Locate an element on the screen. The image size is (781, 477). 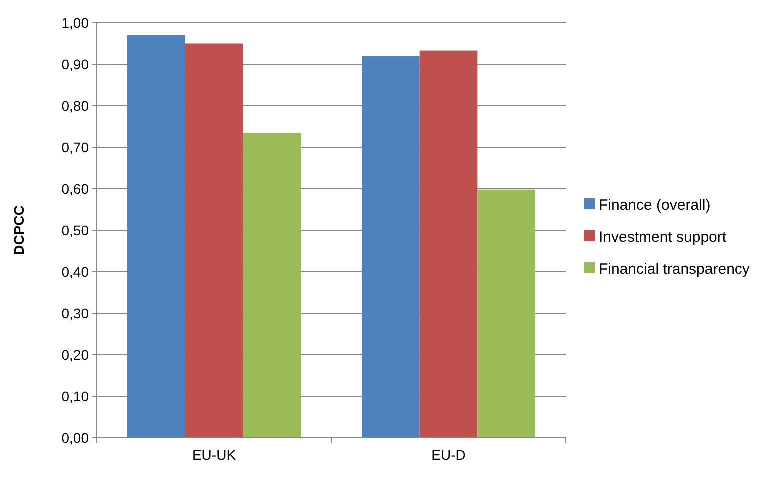
y-tick-label: 0,00 is located at coordinates (76, 438).